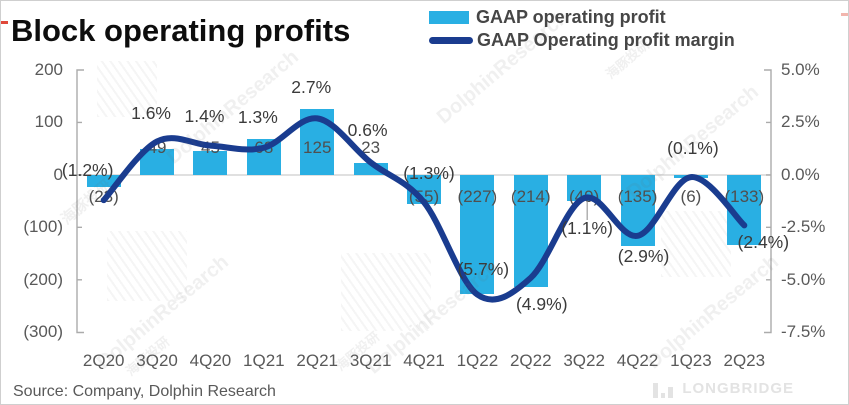 This screenshot has height=405, width=849. Describe the element at coordinates (449, 17) in the screenshot. I see `bar-swatch-icon` at that location.